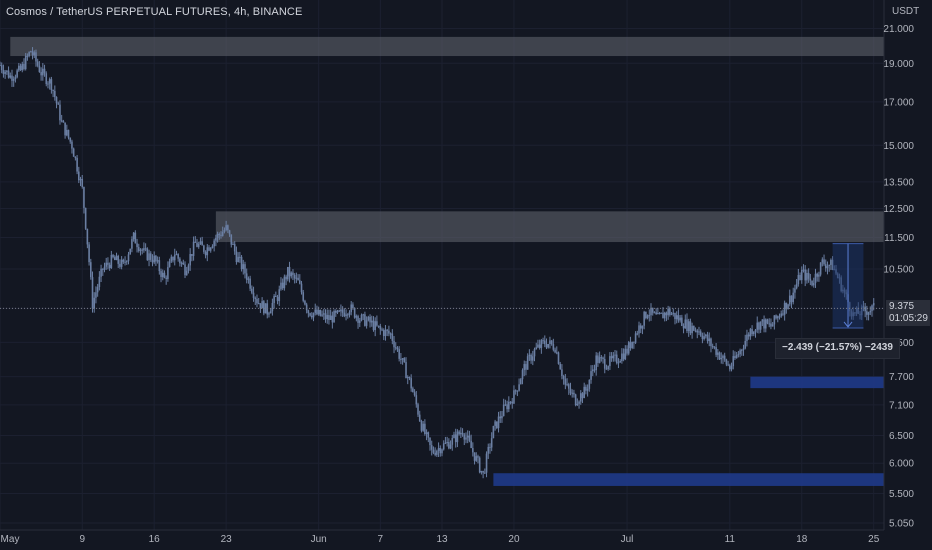 The width and height of the screenshot is (932, 550). Describe the element at coordinates (898, 146) in the screenshot. I see `price-tick-label: 15.000` at that location.